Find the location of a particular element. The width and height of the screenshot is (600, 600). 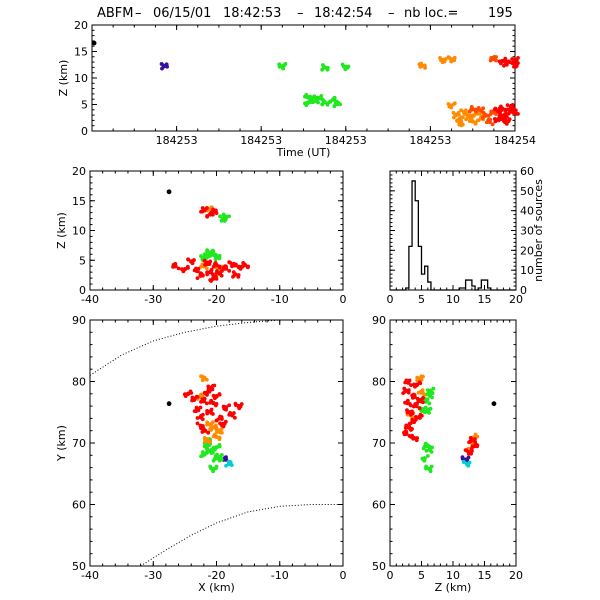

x-axis-label: Time (UT) is located at coordinates (303, 152).